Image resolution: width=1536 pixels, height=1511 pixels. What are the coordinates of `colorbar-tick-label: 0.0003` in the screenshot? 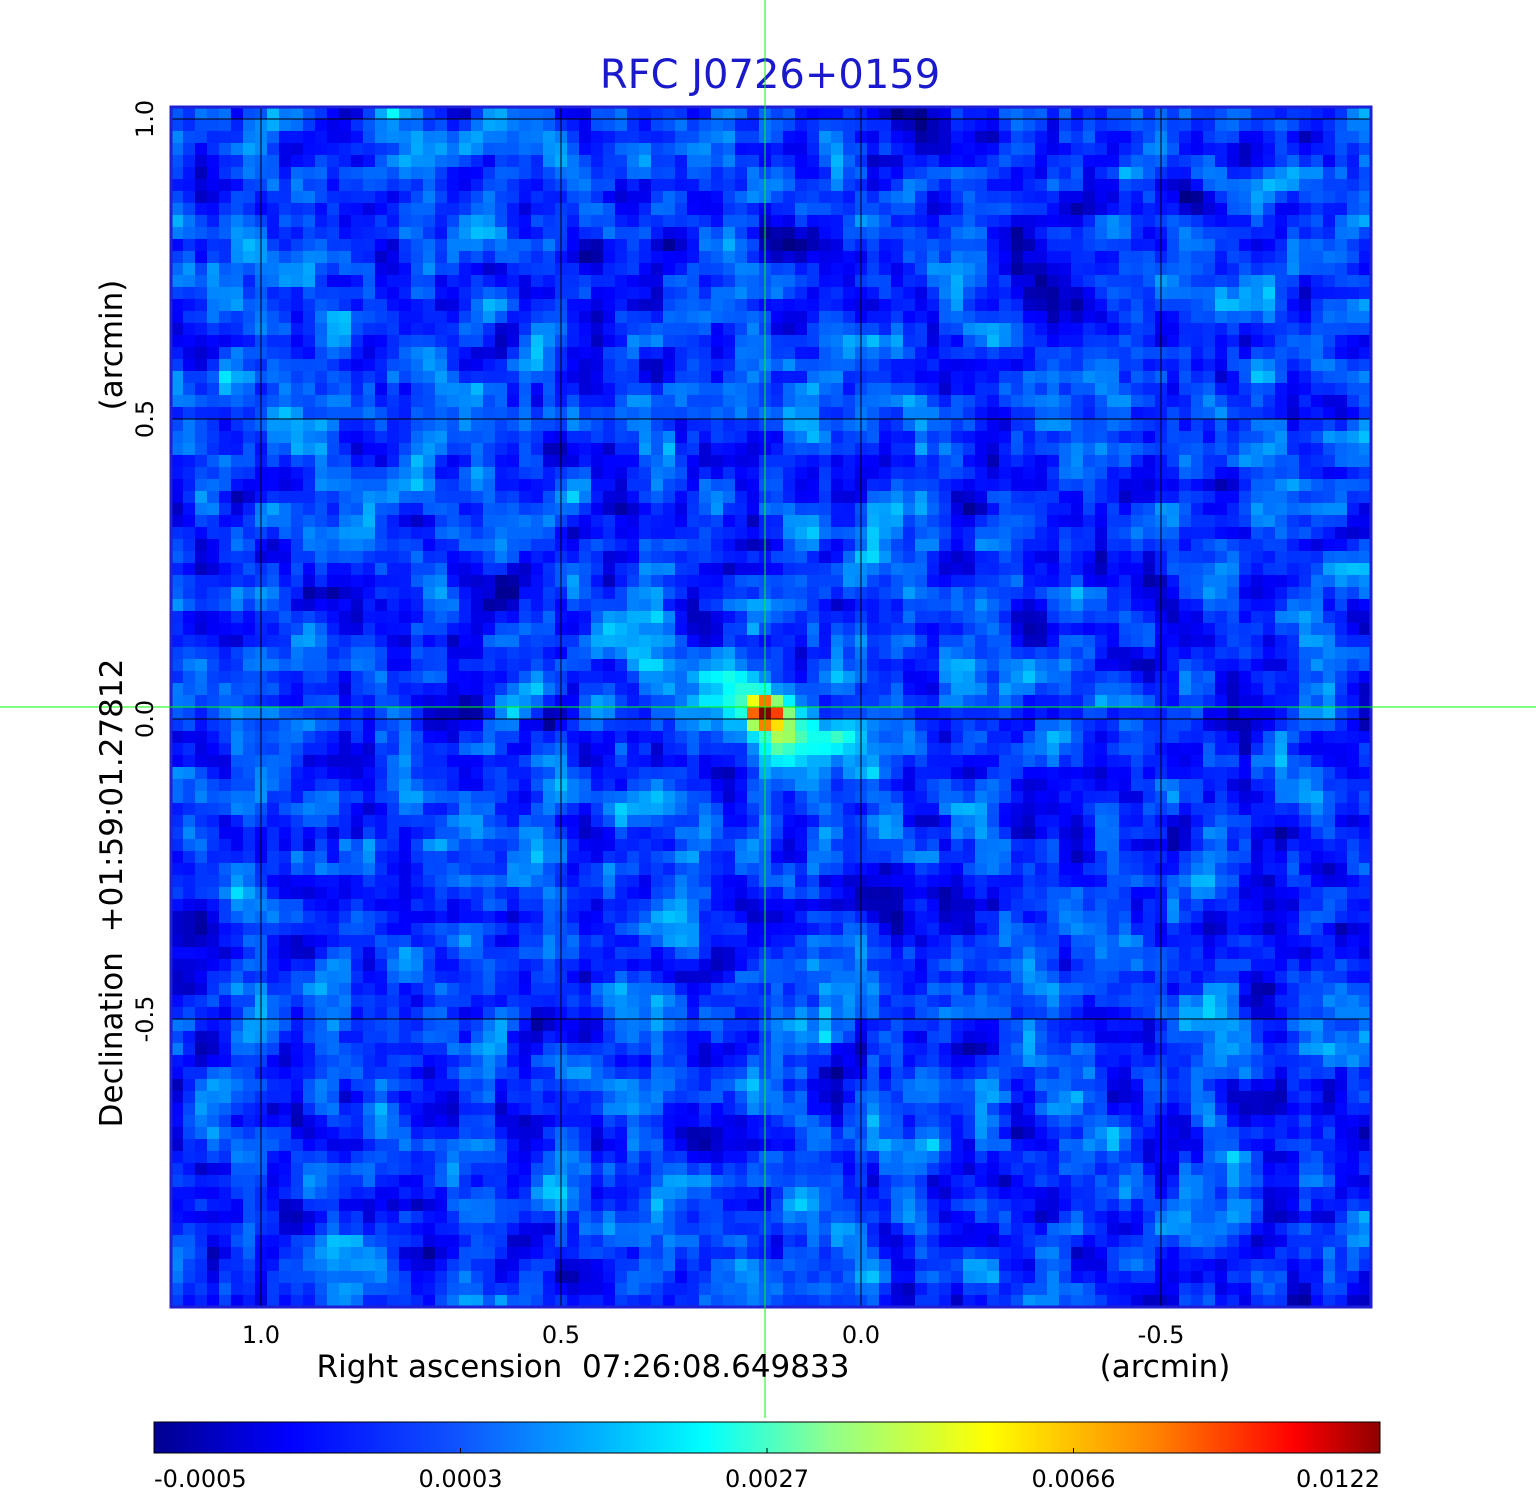 It's located at (461, 1479).